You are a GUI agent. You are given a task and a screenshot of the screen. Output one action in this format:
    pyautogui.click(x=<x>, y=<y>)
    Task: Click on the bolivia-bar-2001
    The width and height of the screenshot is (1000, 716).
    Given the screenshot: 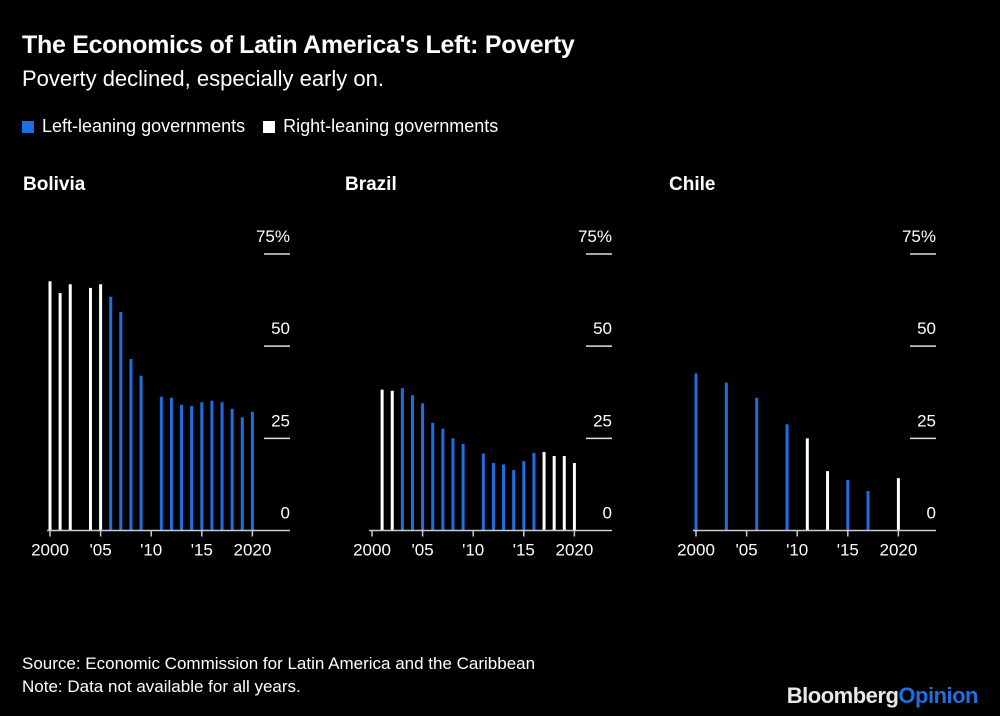 What is the action you would take?
    pyautogui.click(x=60, y=412)
    